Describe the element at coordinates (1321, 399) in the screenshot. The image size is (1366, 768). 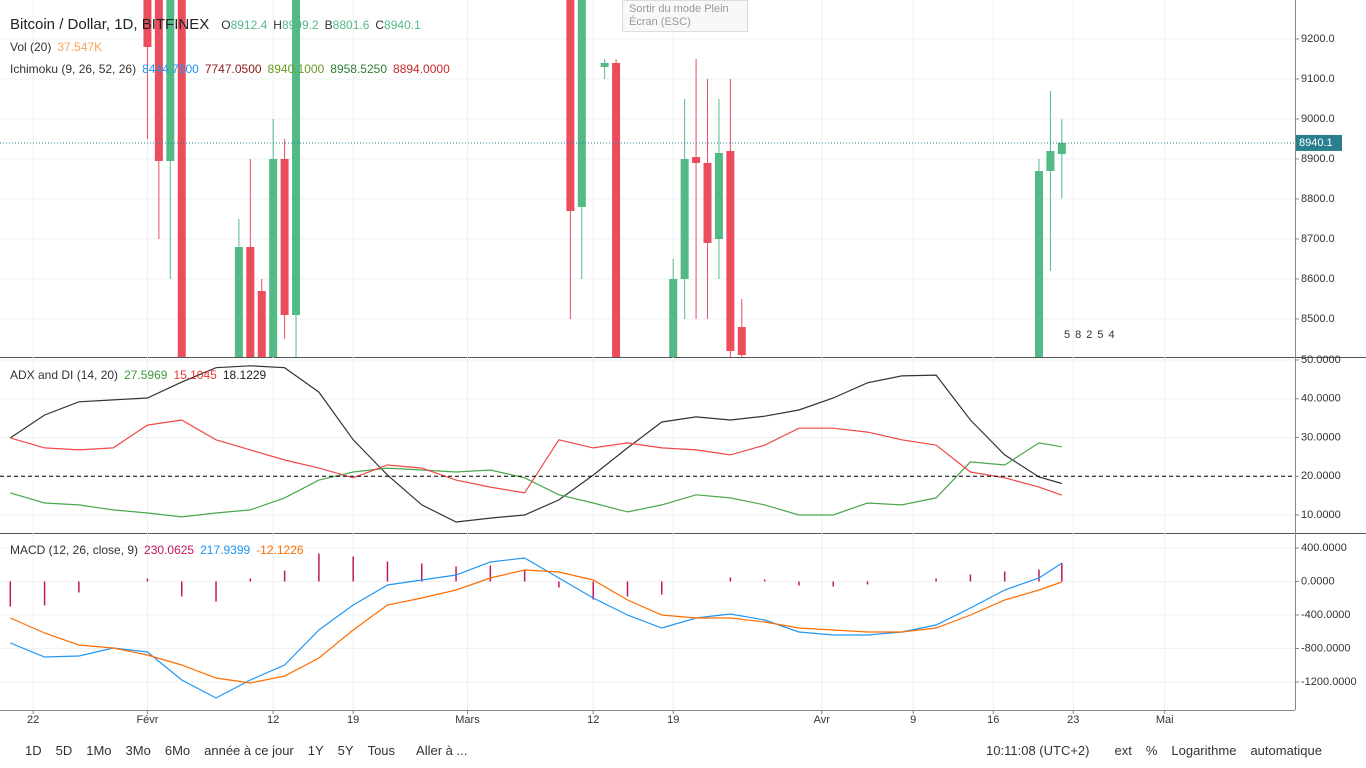
I see `y-tick-label: 40.0000` at that location.